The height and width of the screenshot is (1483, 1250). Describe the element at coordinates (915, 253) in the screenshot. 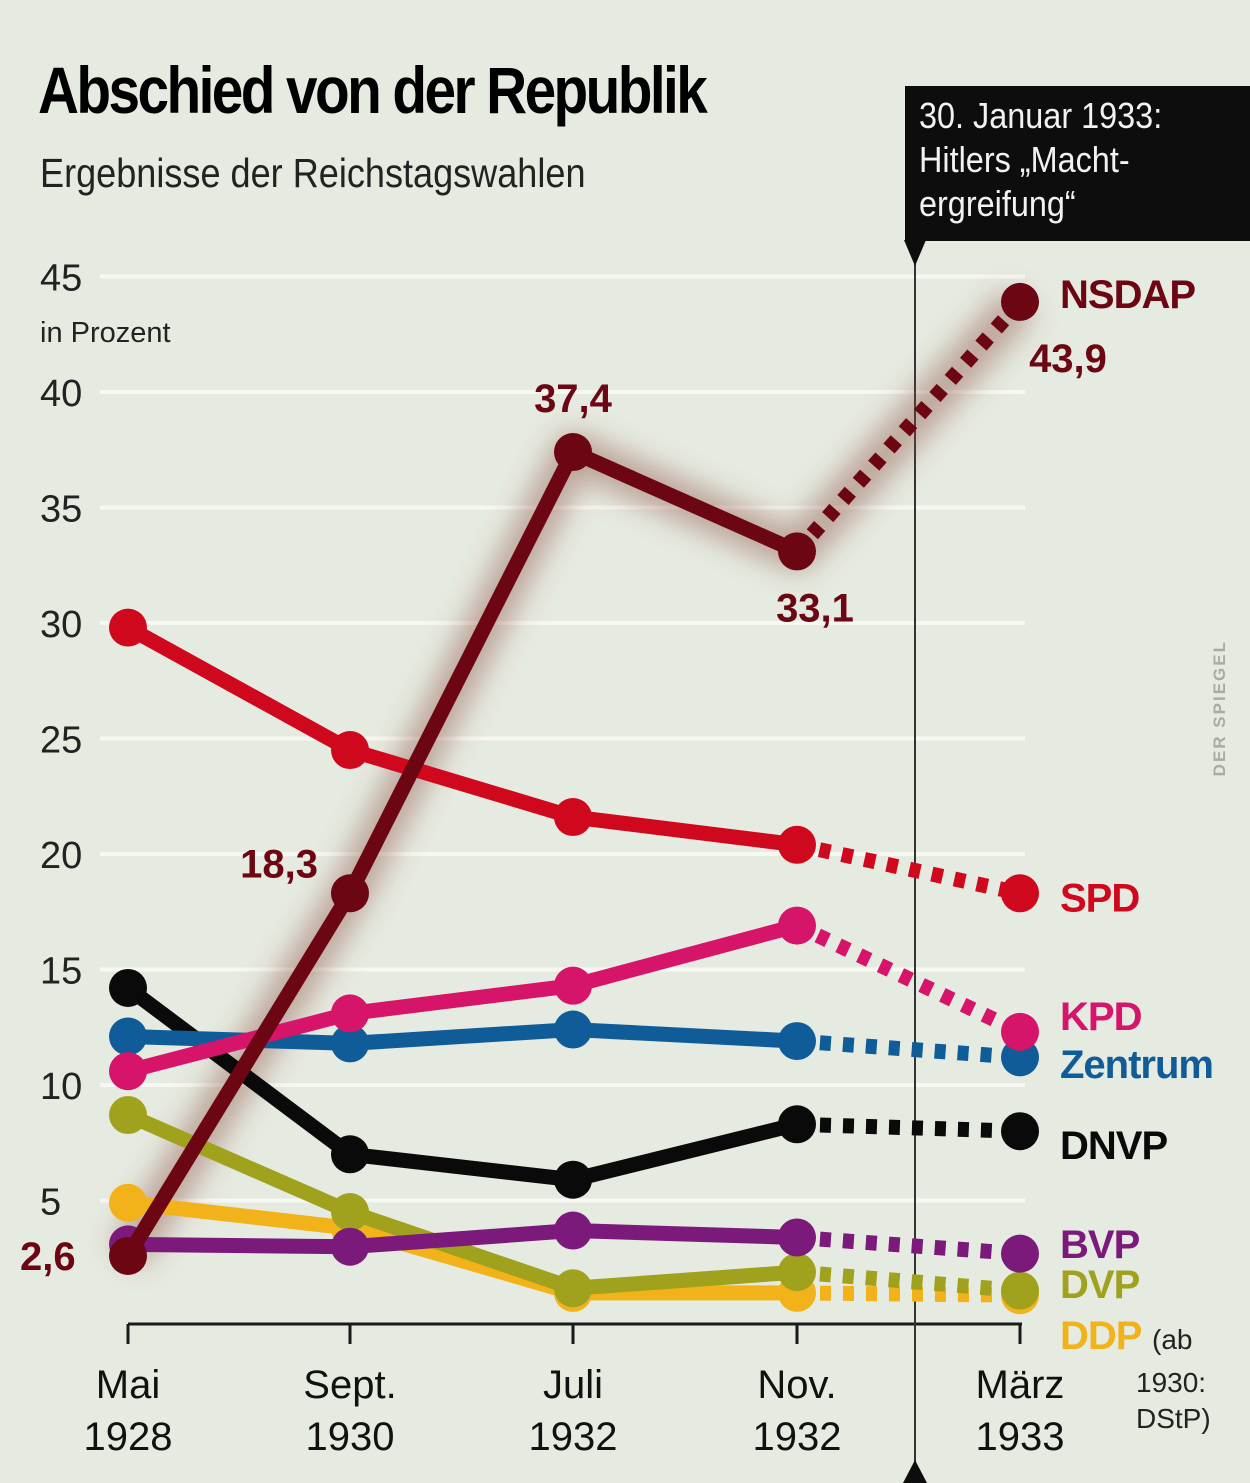

I see `callout-pointer` at that location.